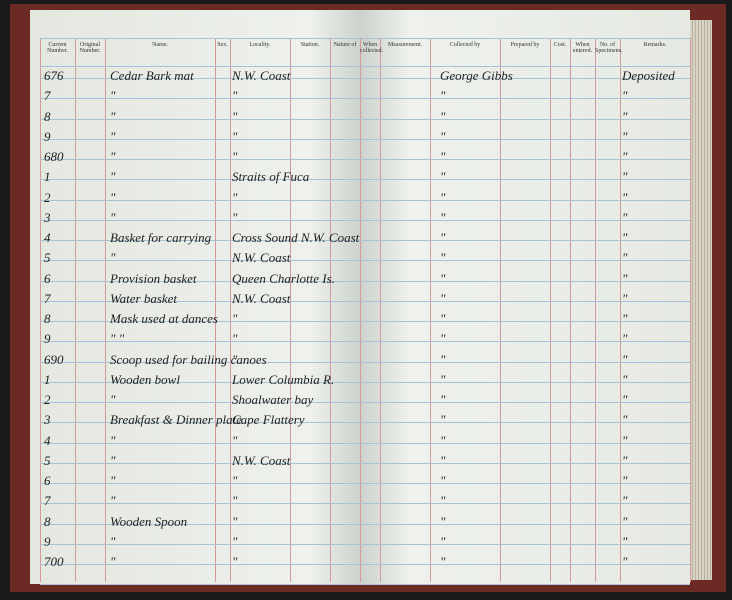 This screenshot has height=600, width=732. Describe the element at coordinates (365, 38) in the screenshot. I see `header-rule` at that location.